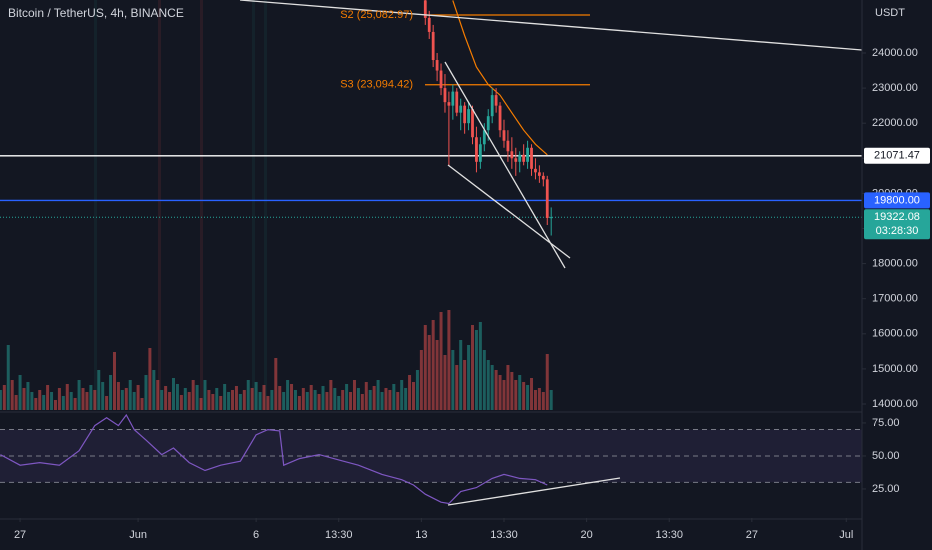  I want to click on x-tick-label: Jul, so click(846, 535).